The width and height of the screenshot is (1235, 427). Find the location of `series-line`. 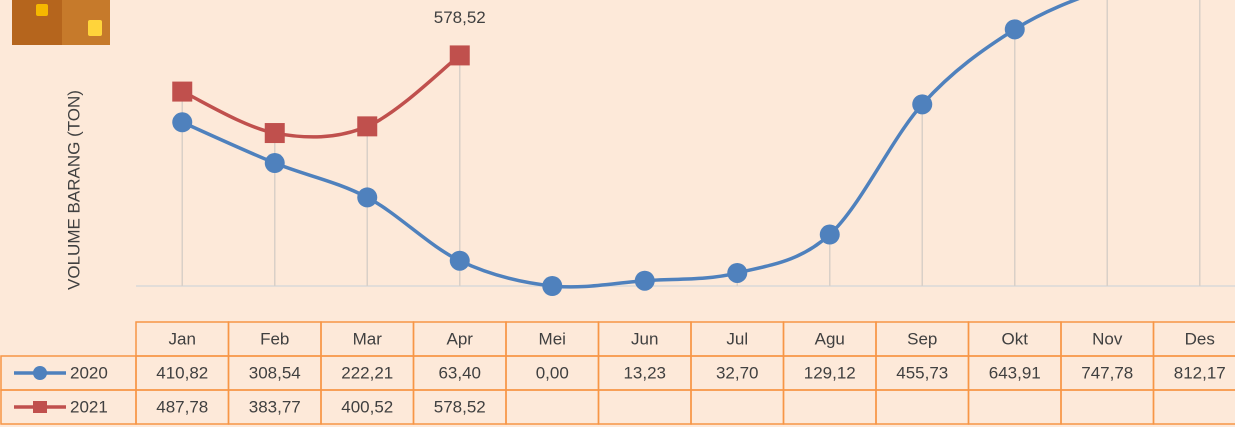

series-line is located at coordinates (321, 96).